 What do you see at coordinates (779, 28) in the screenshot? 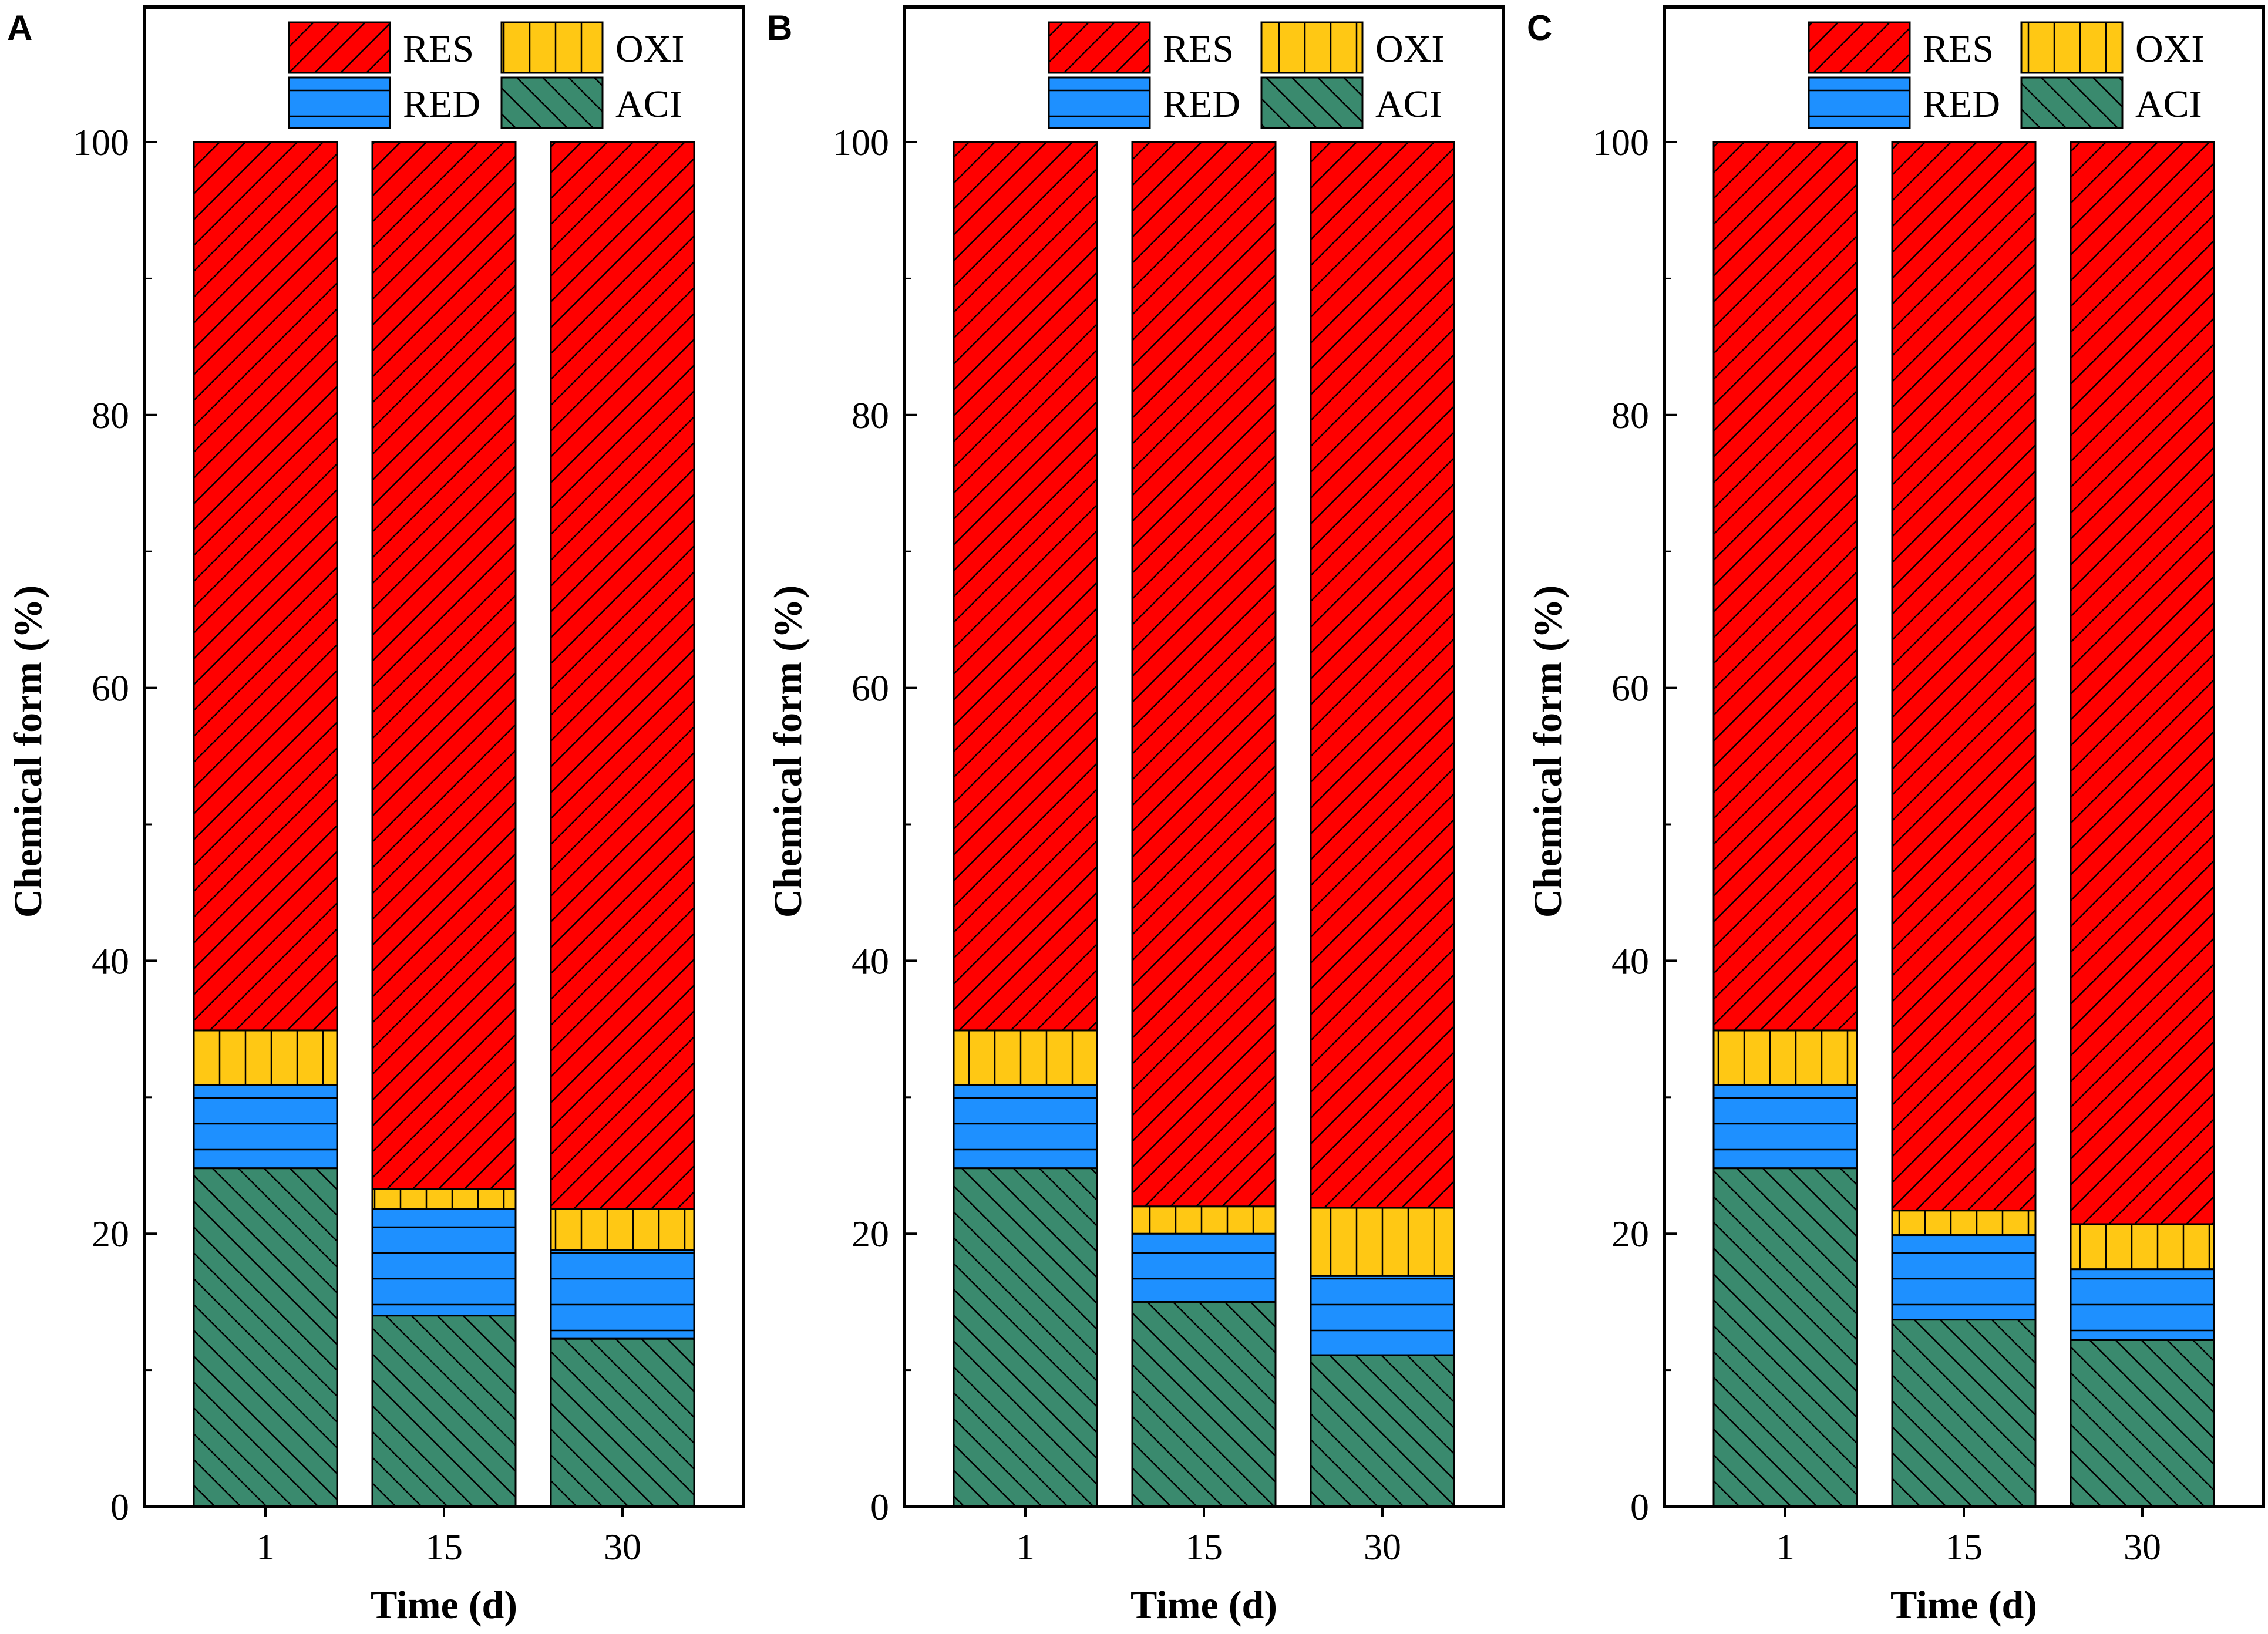
I see `panel-label: B` at bounding box center [779, 28].